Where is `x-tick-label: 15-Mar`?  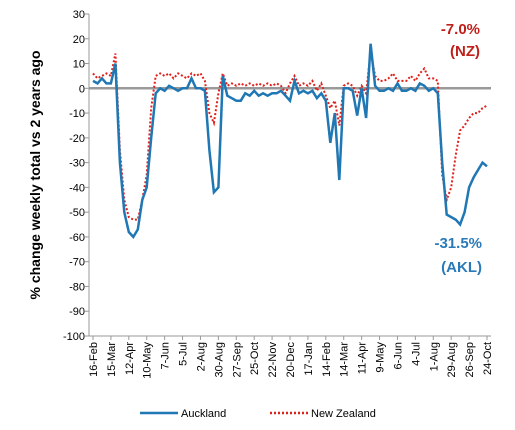
x-tick-label: 15-Mar is located at coordinates (112, 359).